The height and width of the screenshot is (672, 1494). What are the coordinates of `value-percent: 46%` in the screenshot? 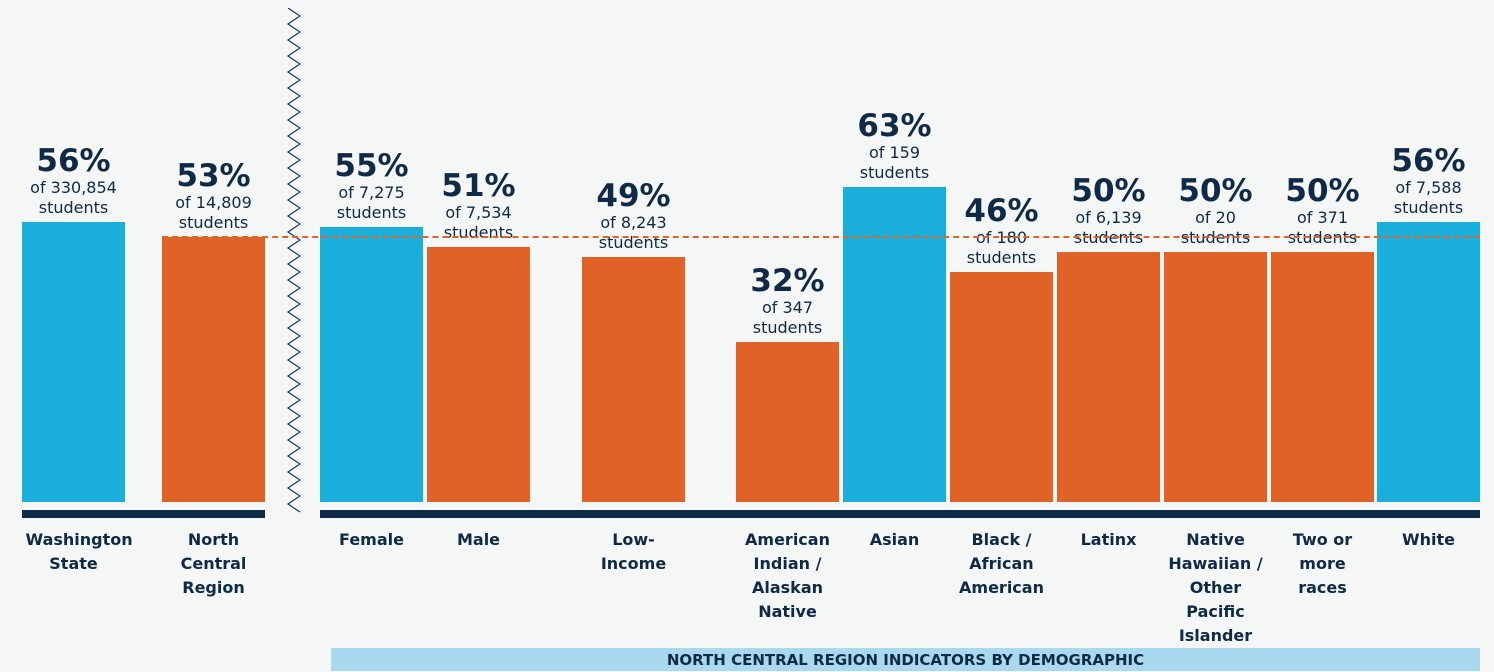 It's located at (1001, 211).